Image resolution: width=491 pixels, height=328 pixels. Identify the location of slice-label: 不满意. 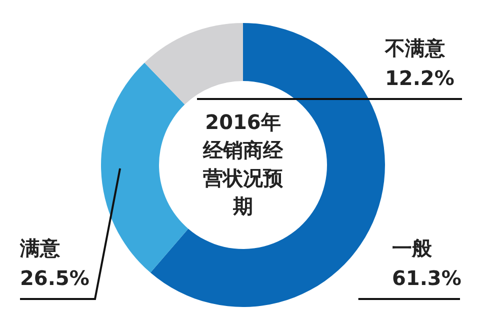
(415, 48).